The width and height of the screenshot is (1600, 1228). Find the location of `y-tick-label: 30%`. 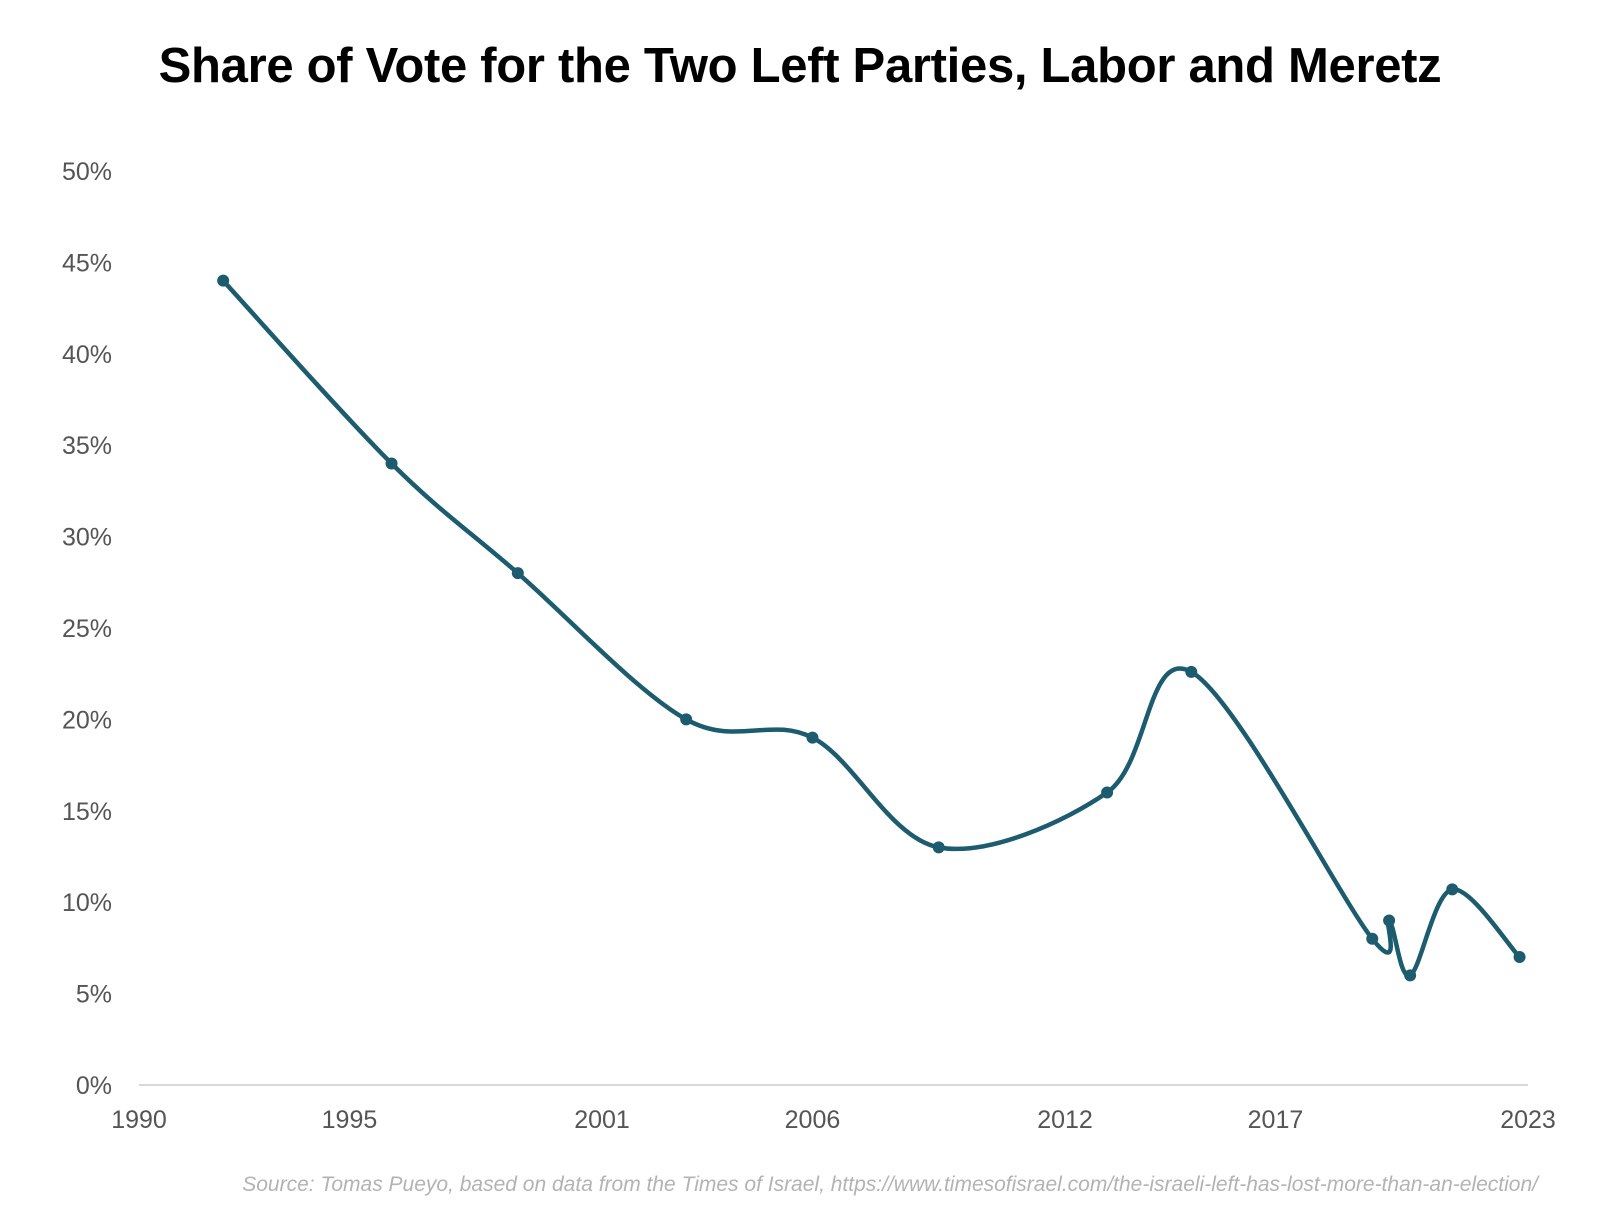

y-tick-label: 30% is located at coordinates (87, 538).